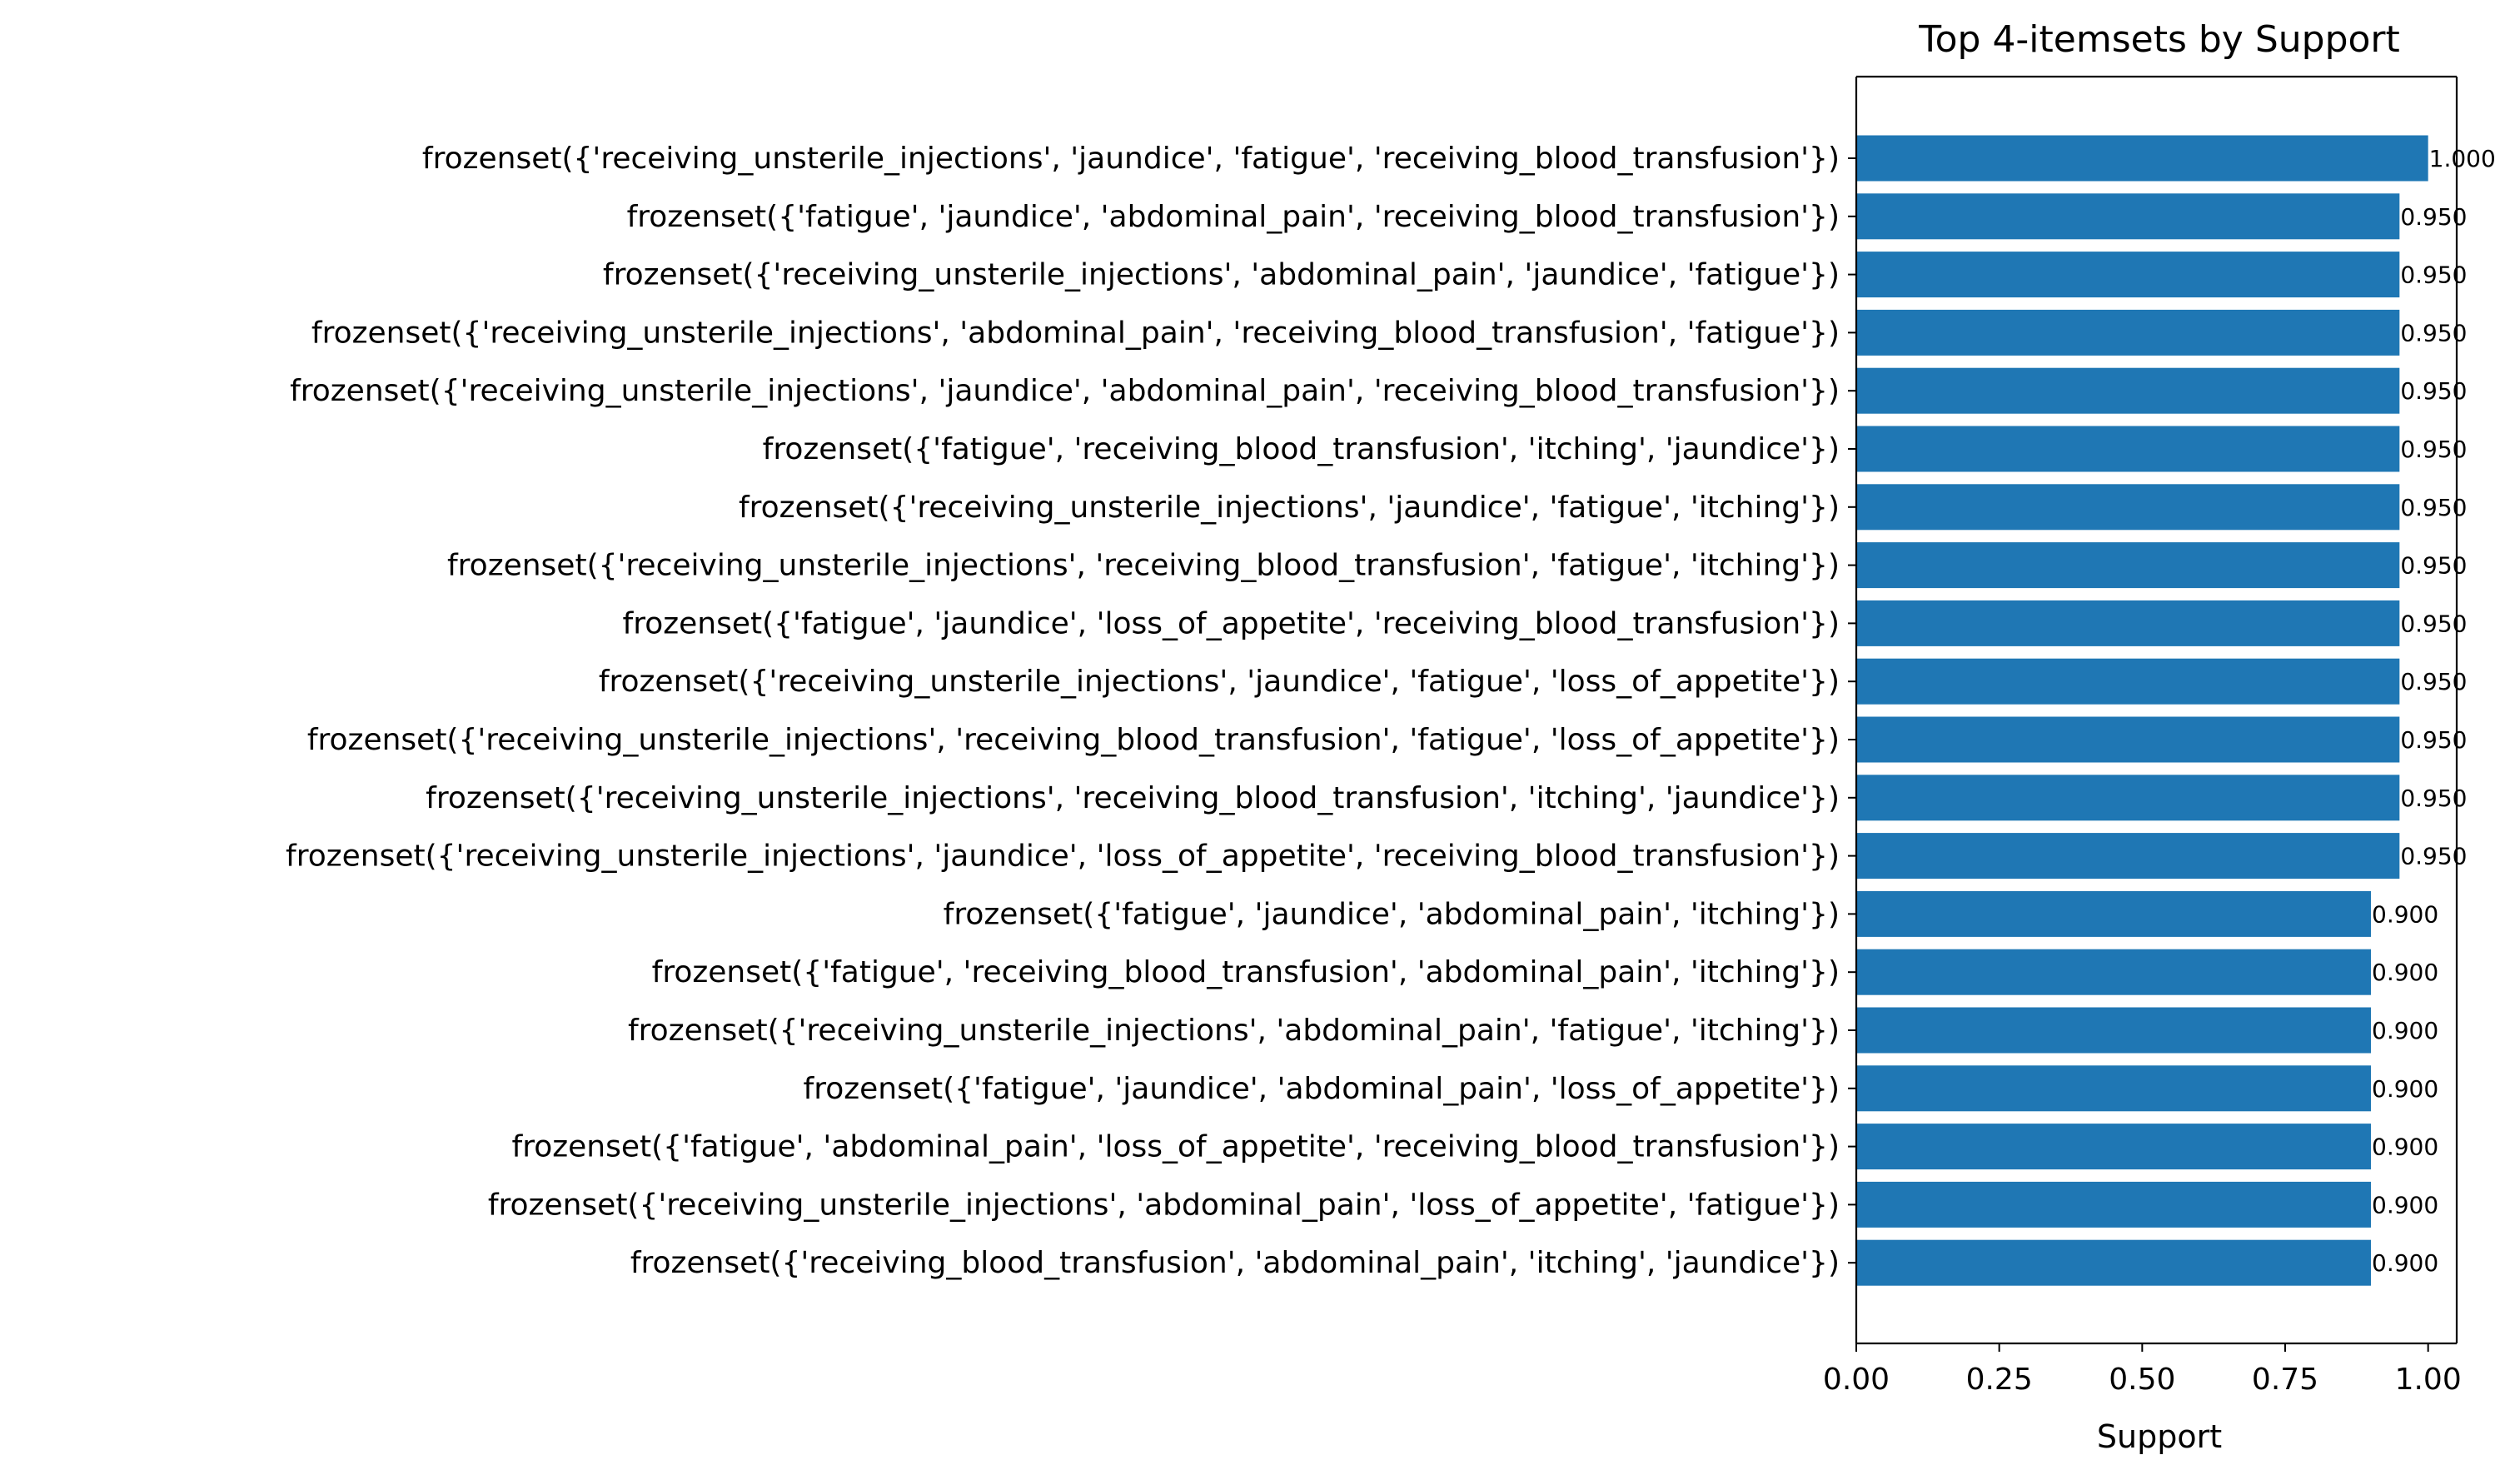  What do you see at coordinates (2159, 1436) in the screenshot?
I see `x-axis-title: Support` at bounding box center [2159, 1436].